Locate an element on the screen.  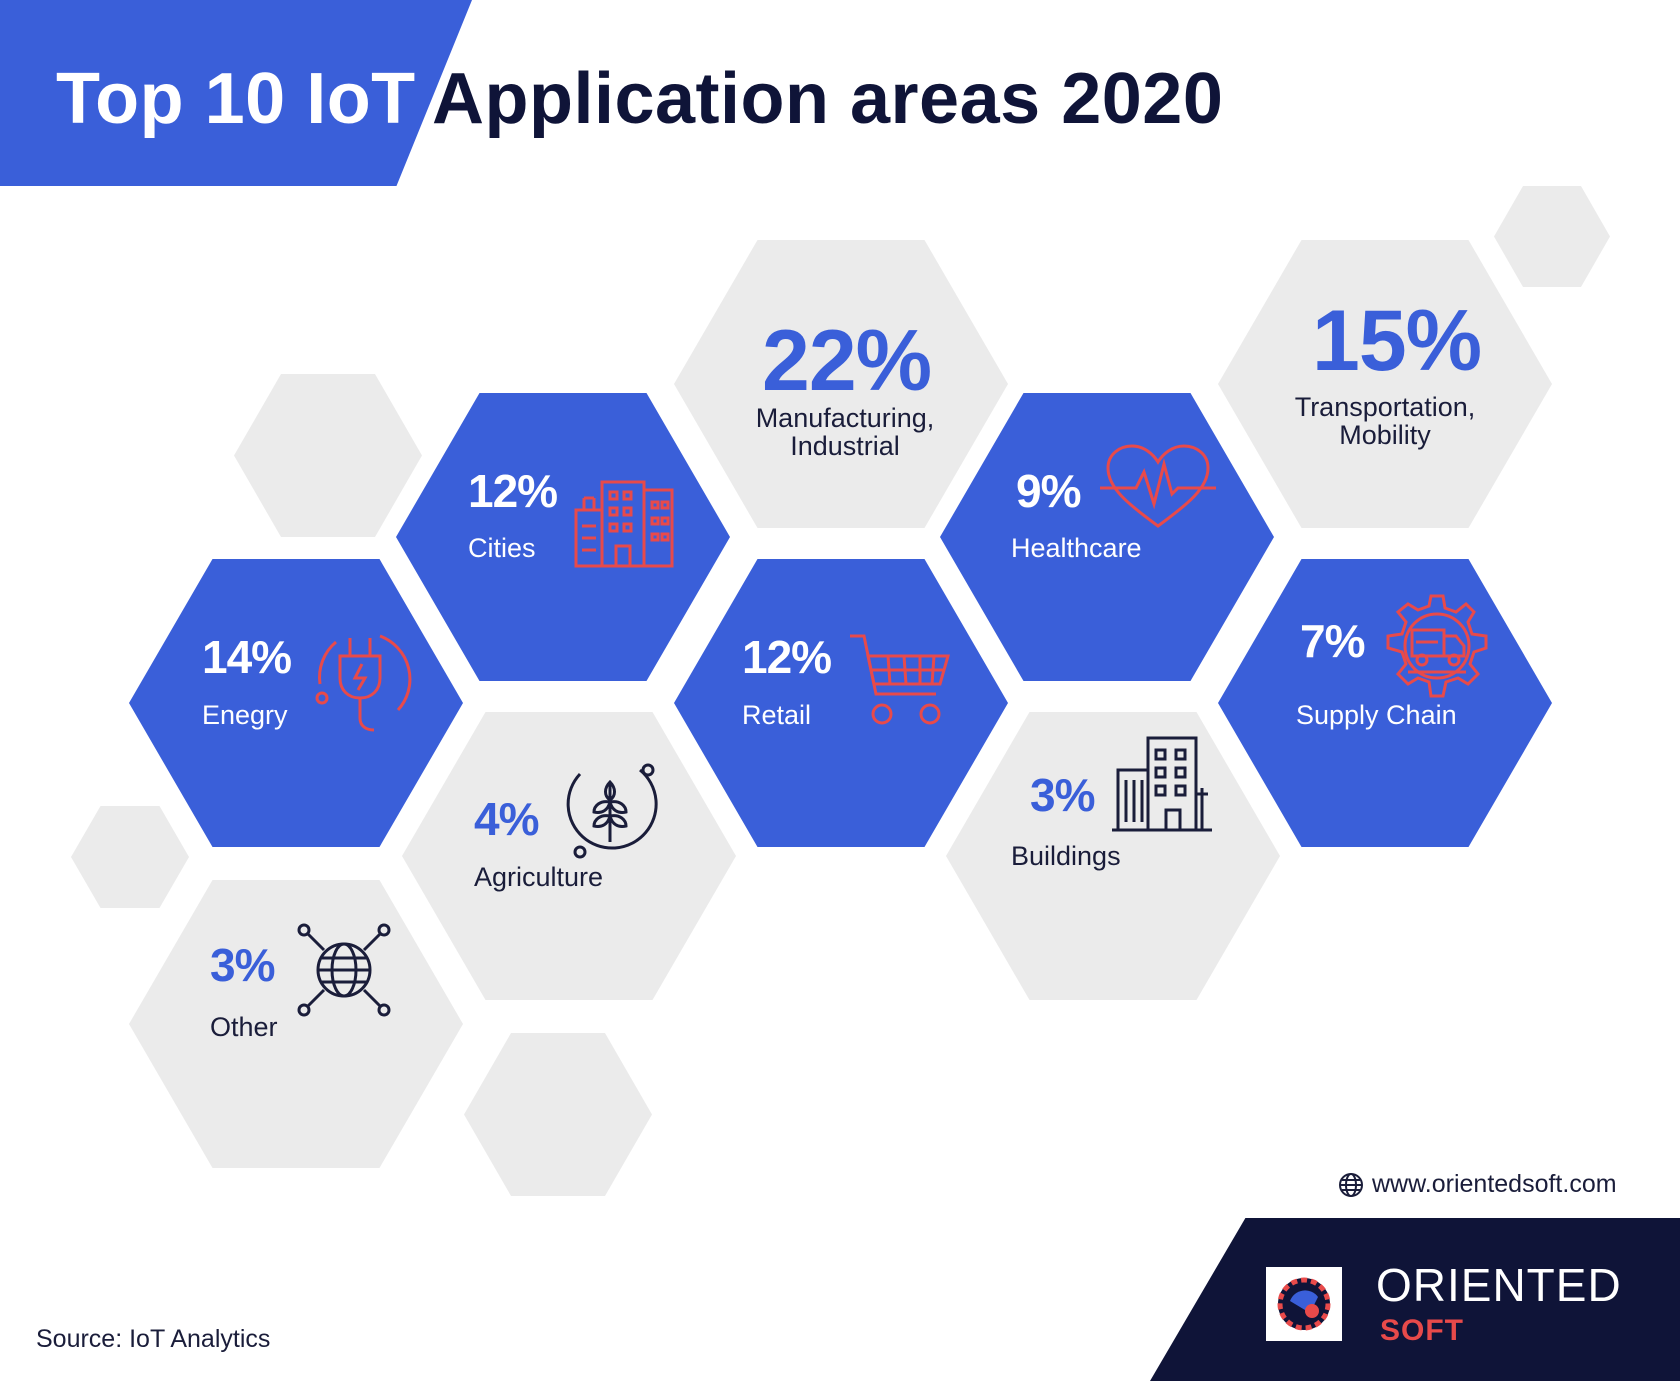
label-retail: Retail is located at coordinates (777, 715).